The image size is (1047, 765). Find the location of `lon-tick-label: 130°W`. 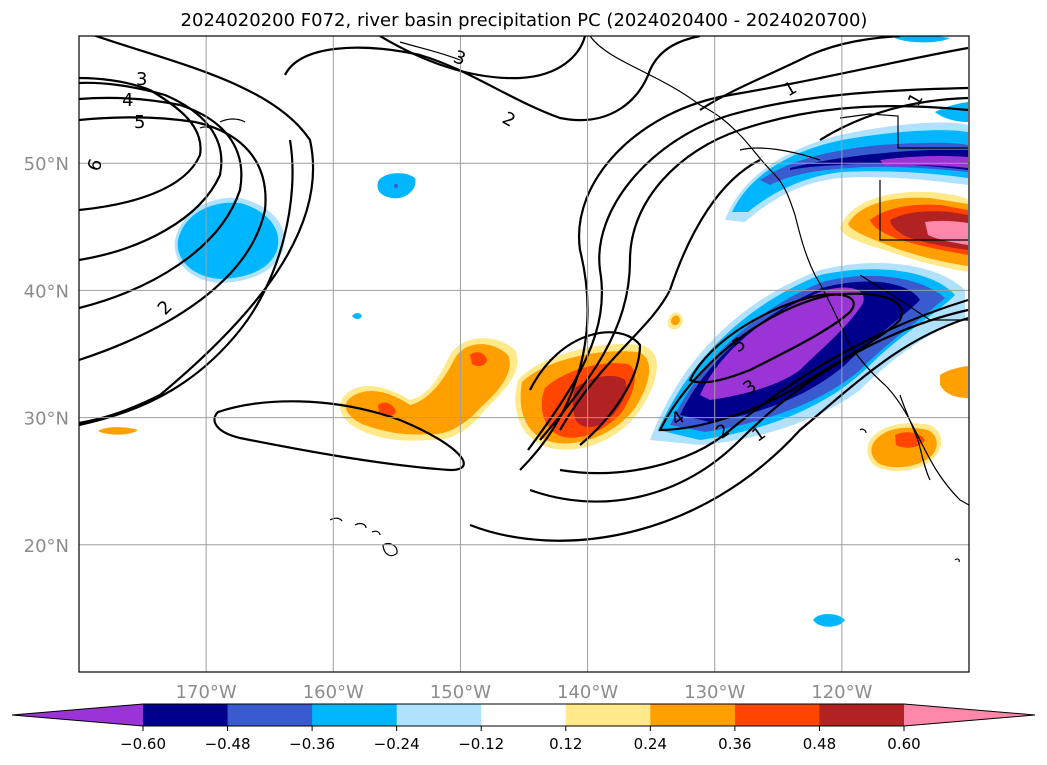

lon-tick-label: 130°W is located at coordinates (714, 692).